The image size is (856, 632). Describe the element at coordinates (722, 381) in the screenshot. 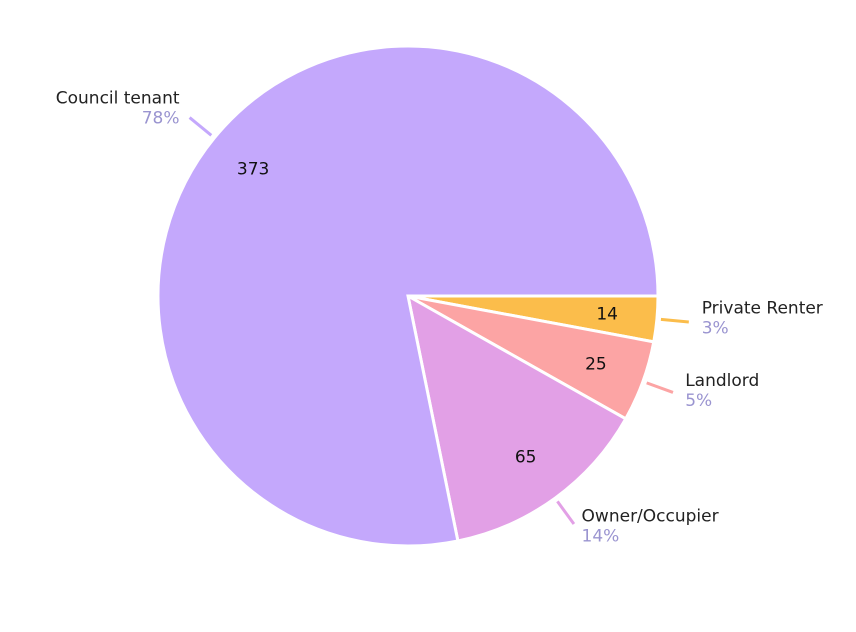

I see `slice-label: Landlord` at that location.